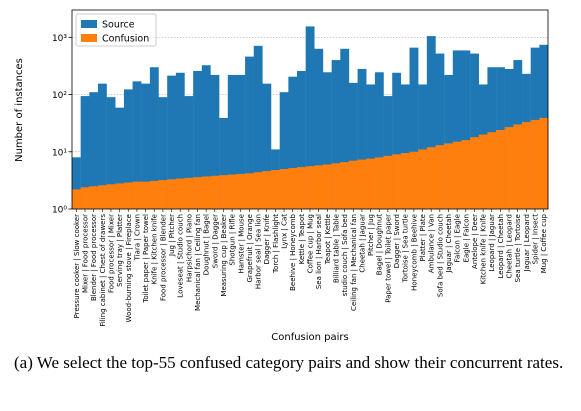  Describe the element at coordinates (397, 241) in the screenshot. I see `x-tick-label: Dagger | Sword` at that location.